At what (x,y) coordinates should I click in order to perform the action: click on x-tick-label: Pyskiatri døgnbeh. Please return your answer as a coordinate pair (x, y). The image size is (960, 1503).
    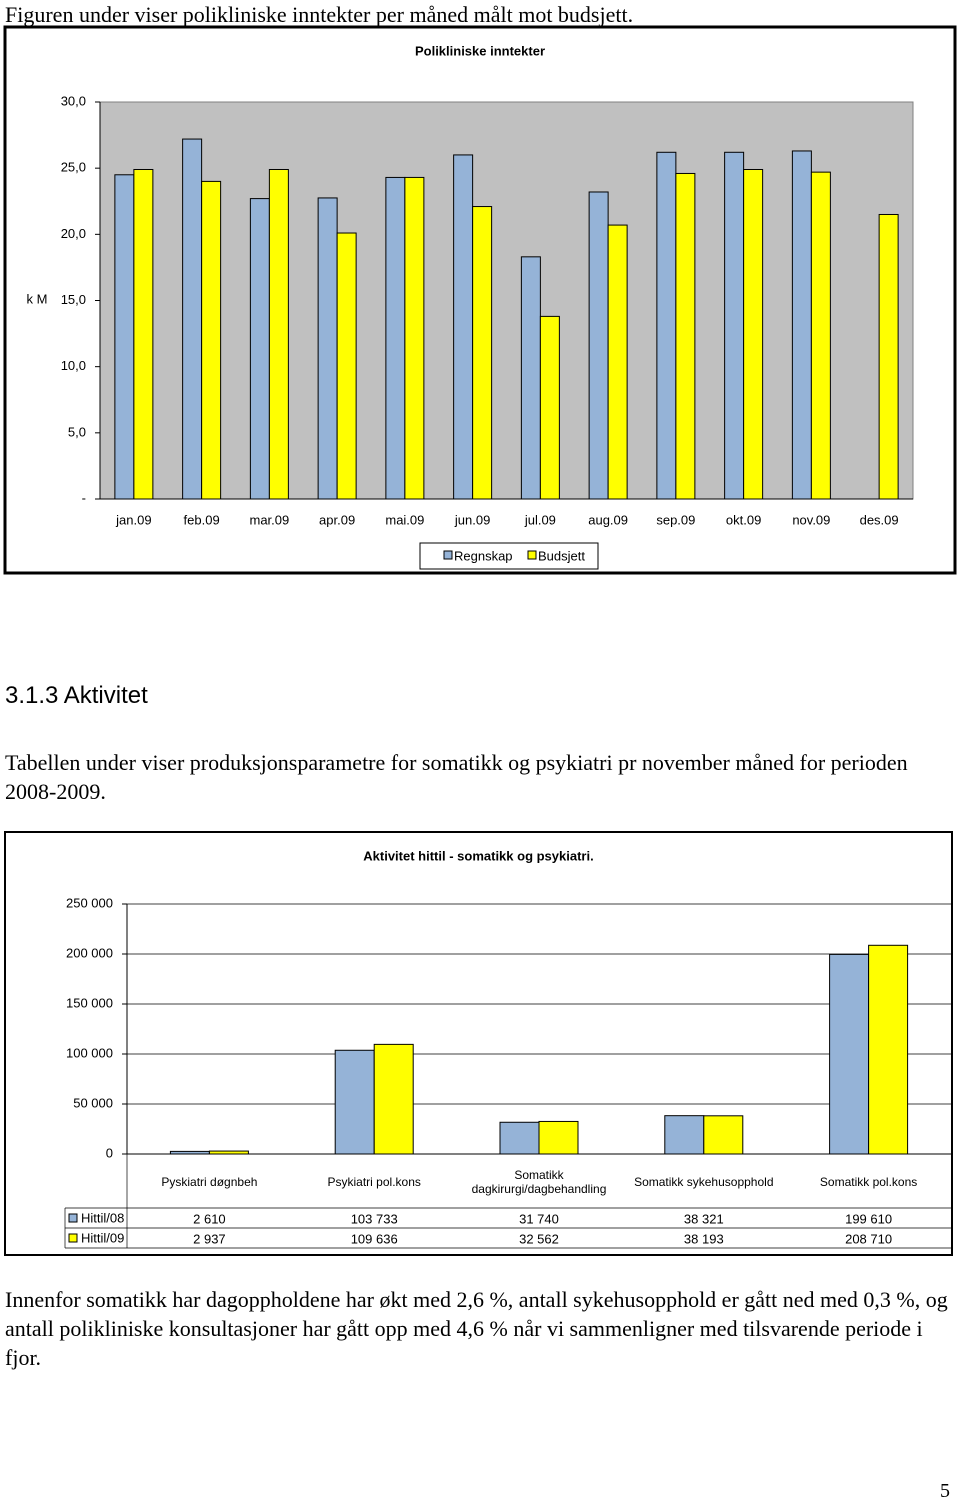
    Looking at the image, I should click on (209, 1182).